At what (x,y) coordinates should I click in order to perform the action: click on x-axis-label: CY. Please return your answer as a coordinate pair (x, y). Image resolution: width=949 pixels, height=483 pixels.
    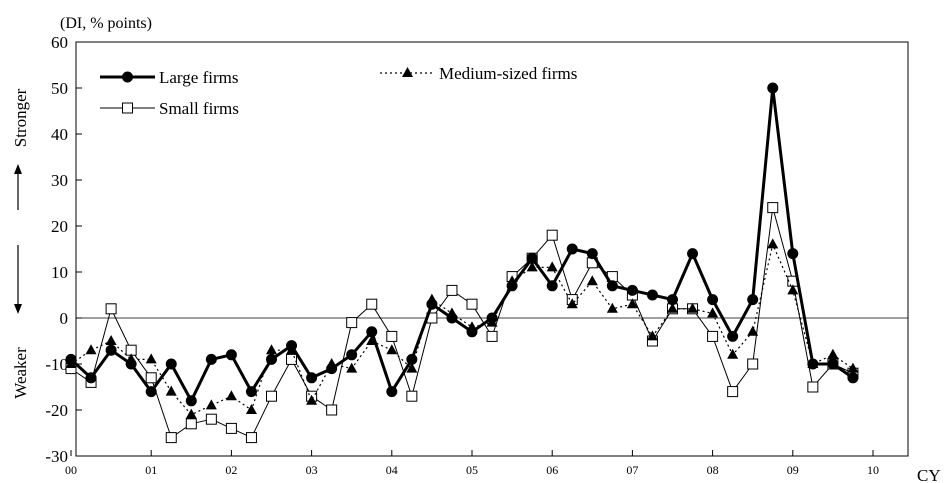
    Looking at the image, I should click on (929, 474).